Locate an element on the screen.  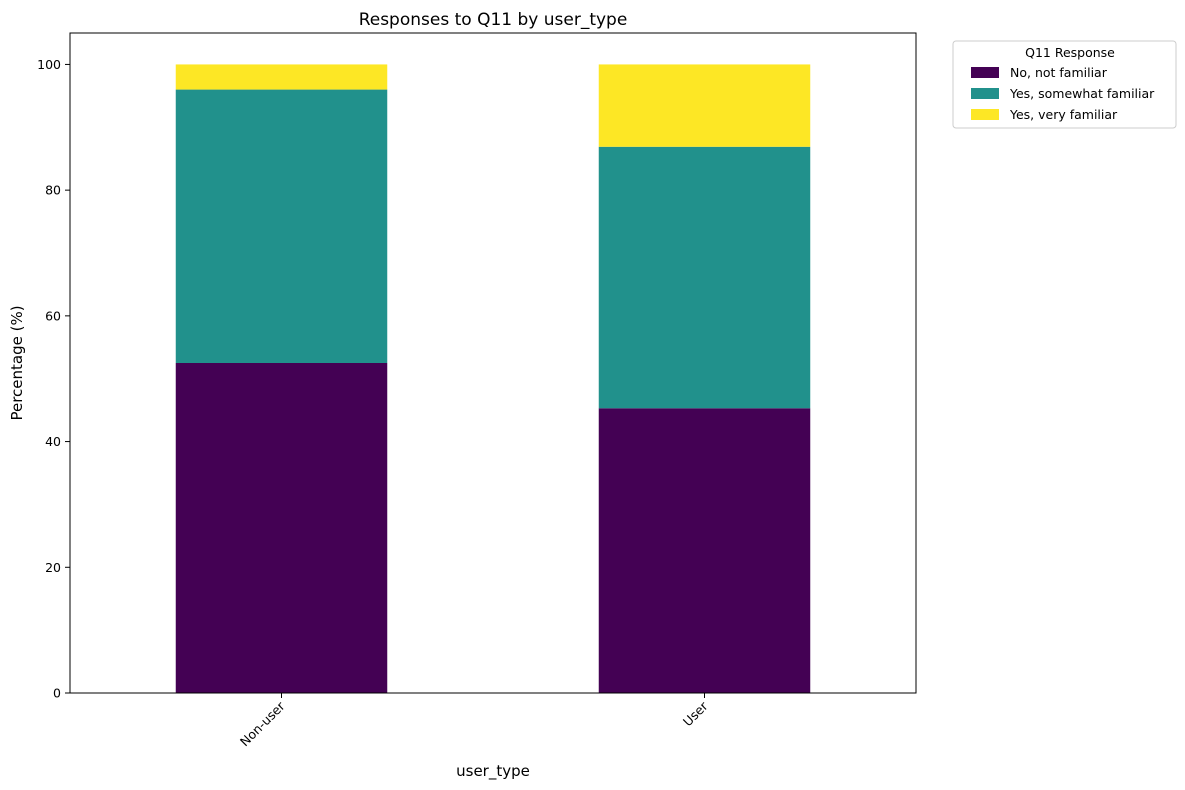
y-axis-label: Percentage (%) is located at coordinates (17, 362).